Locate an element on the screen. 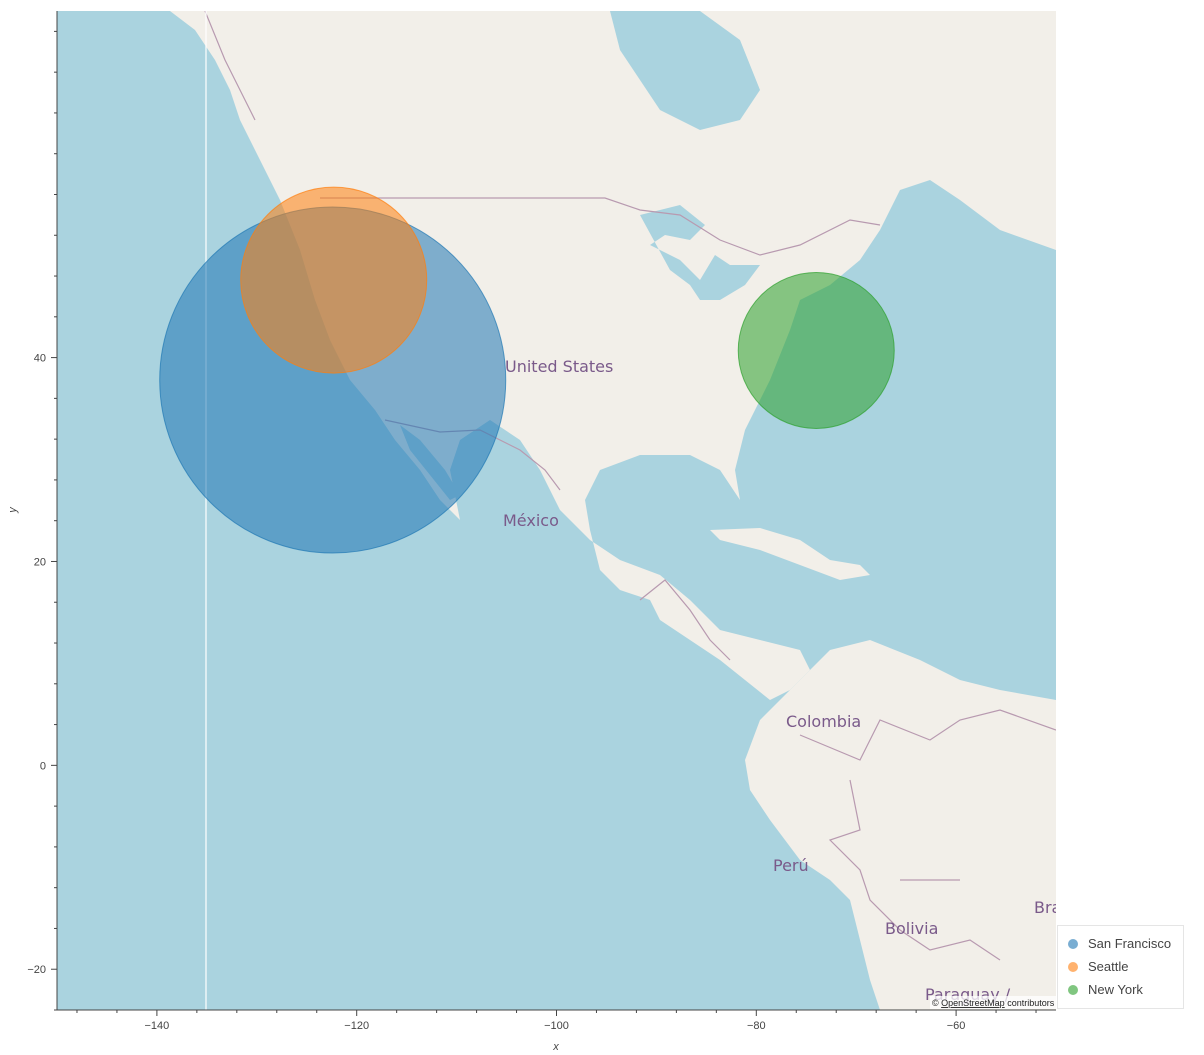  land-caribbean is located at coordinates (790, 554).